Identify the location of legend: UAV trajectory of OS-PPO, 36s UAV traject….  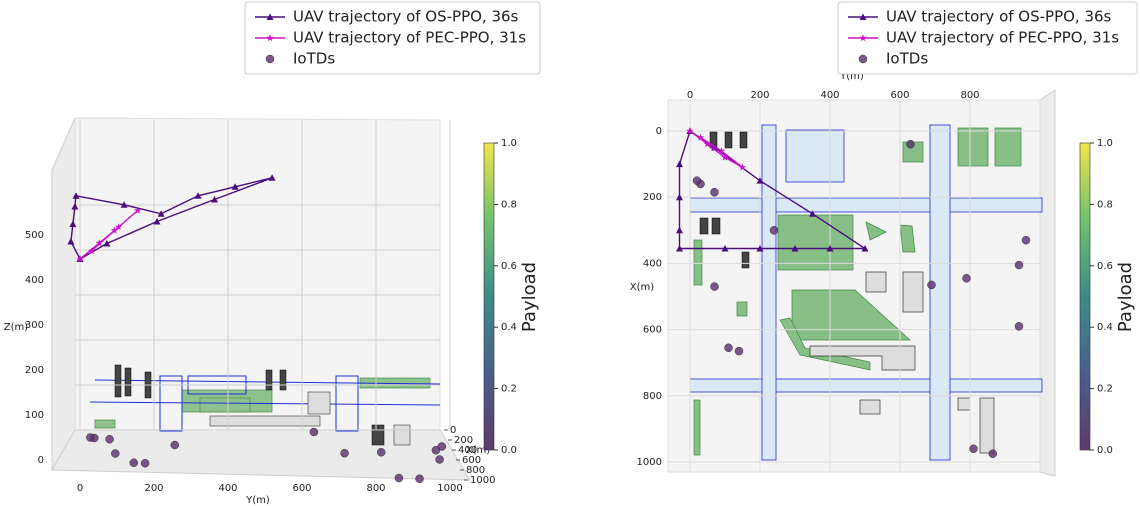
(987, 38).